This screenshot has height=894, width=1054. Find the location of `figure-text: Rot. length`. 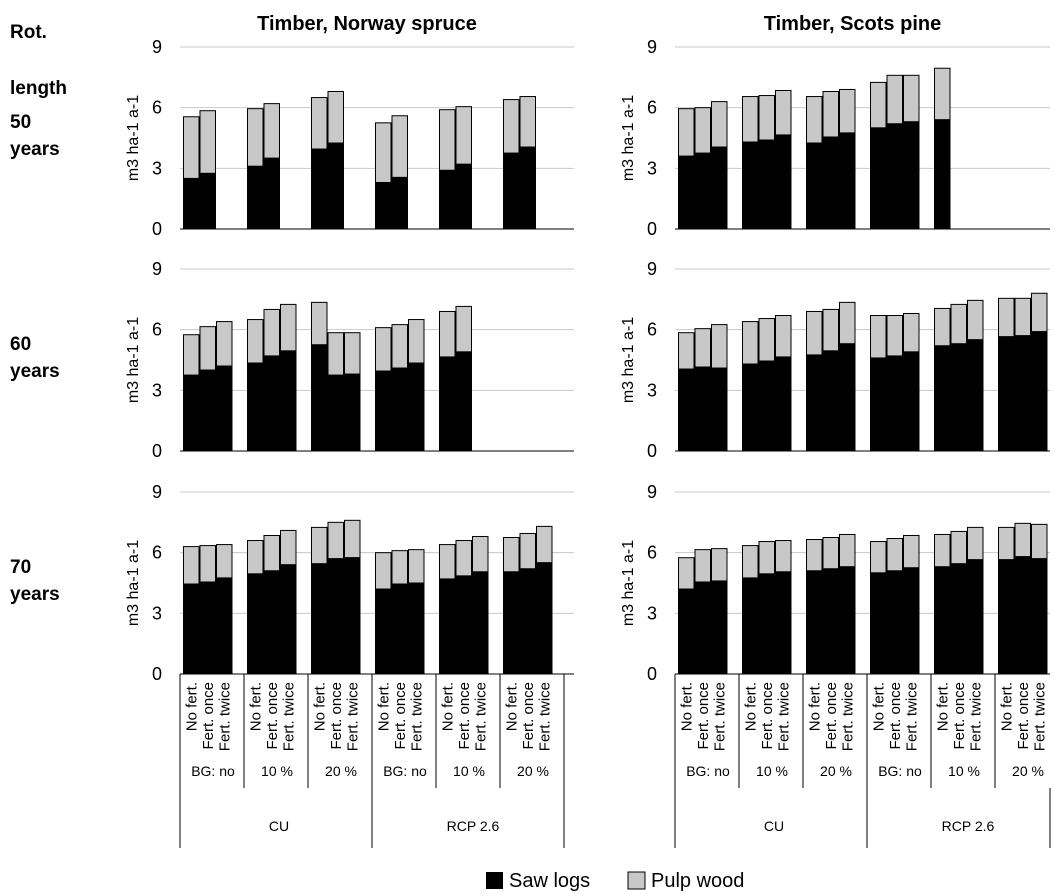

figure-text: Rot. length is located at coordinates (38, 60).